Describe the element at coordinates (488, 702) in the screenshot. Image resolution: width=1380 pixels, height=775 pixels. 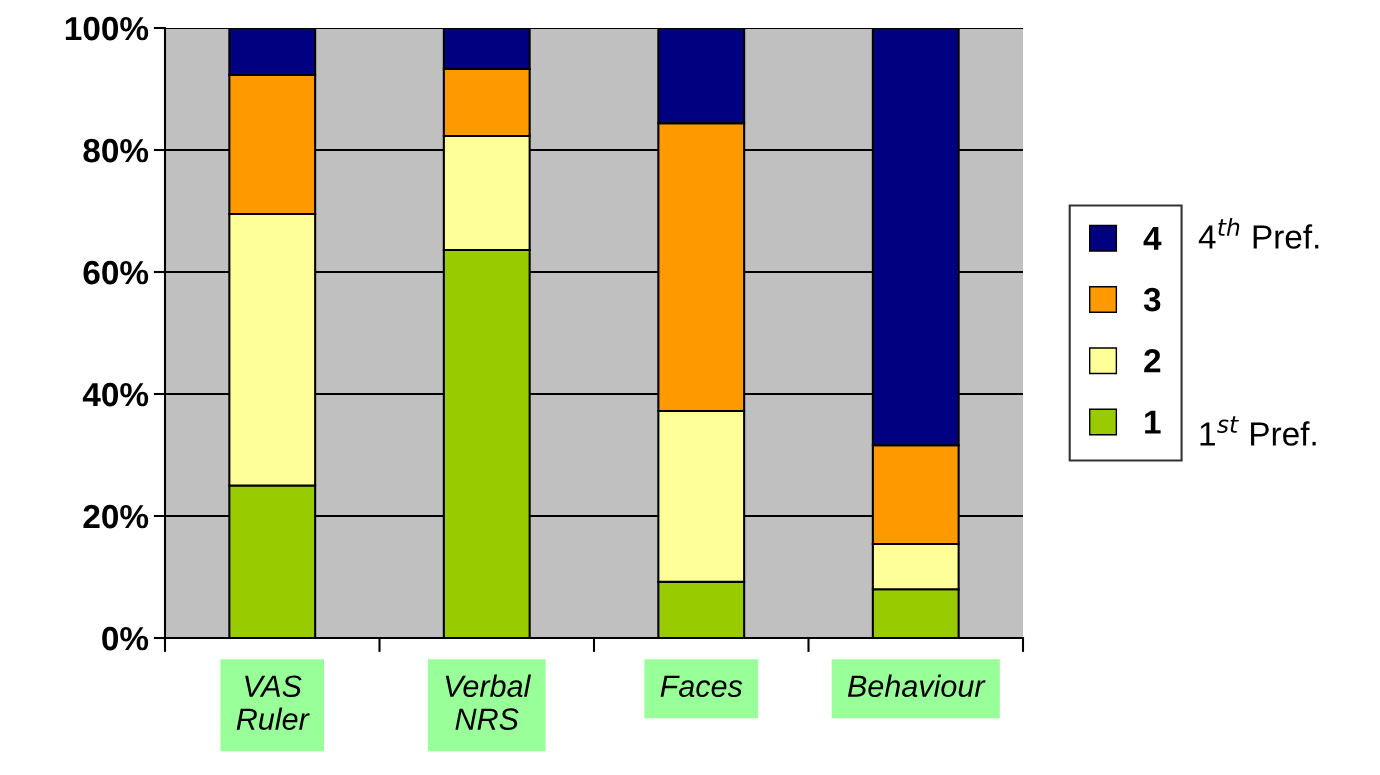
I see `x-tick-label: Verbal NRS` at that location.